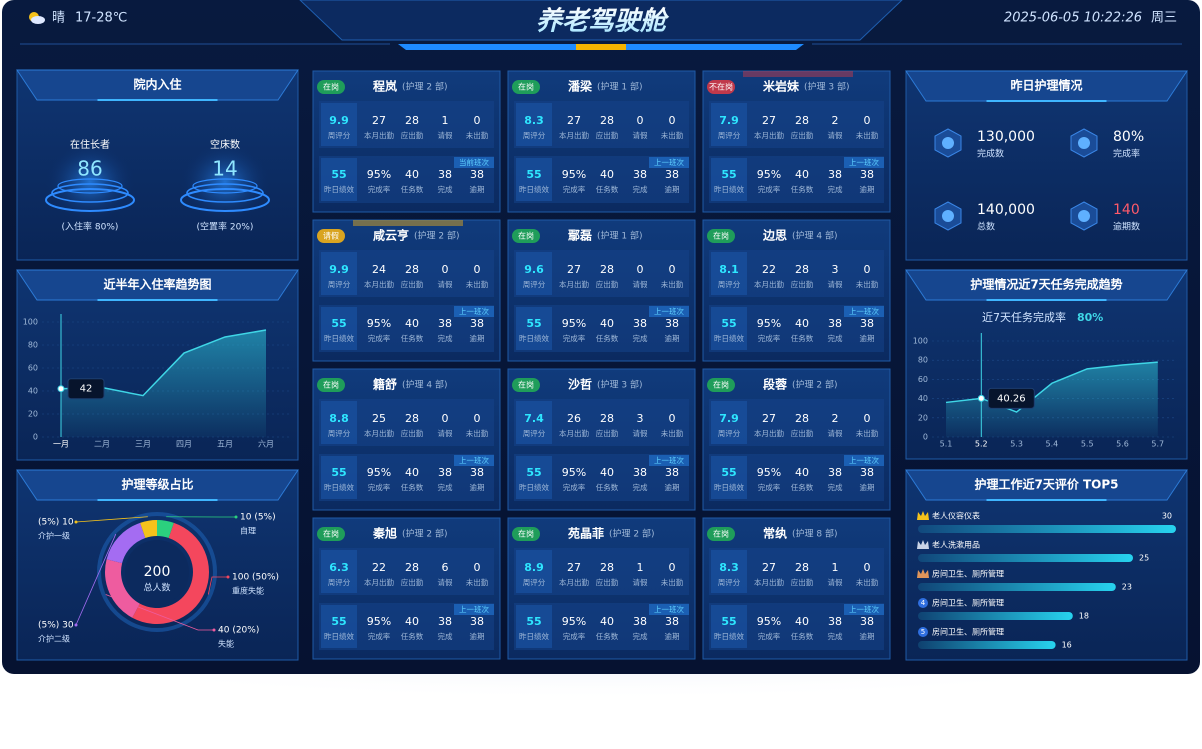  I want to click on weather: 晴, so click(58, 18).